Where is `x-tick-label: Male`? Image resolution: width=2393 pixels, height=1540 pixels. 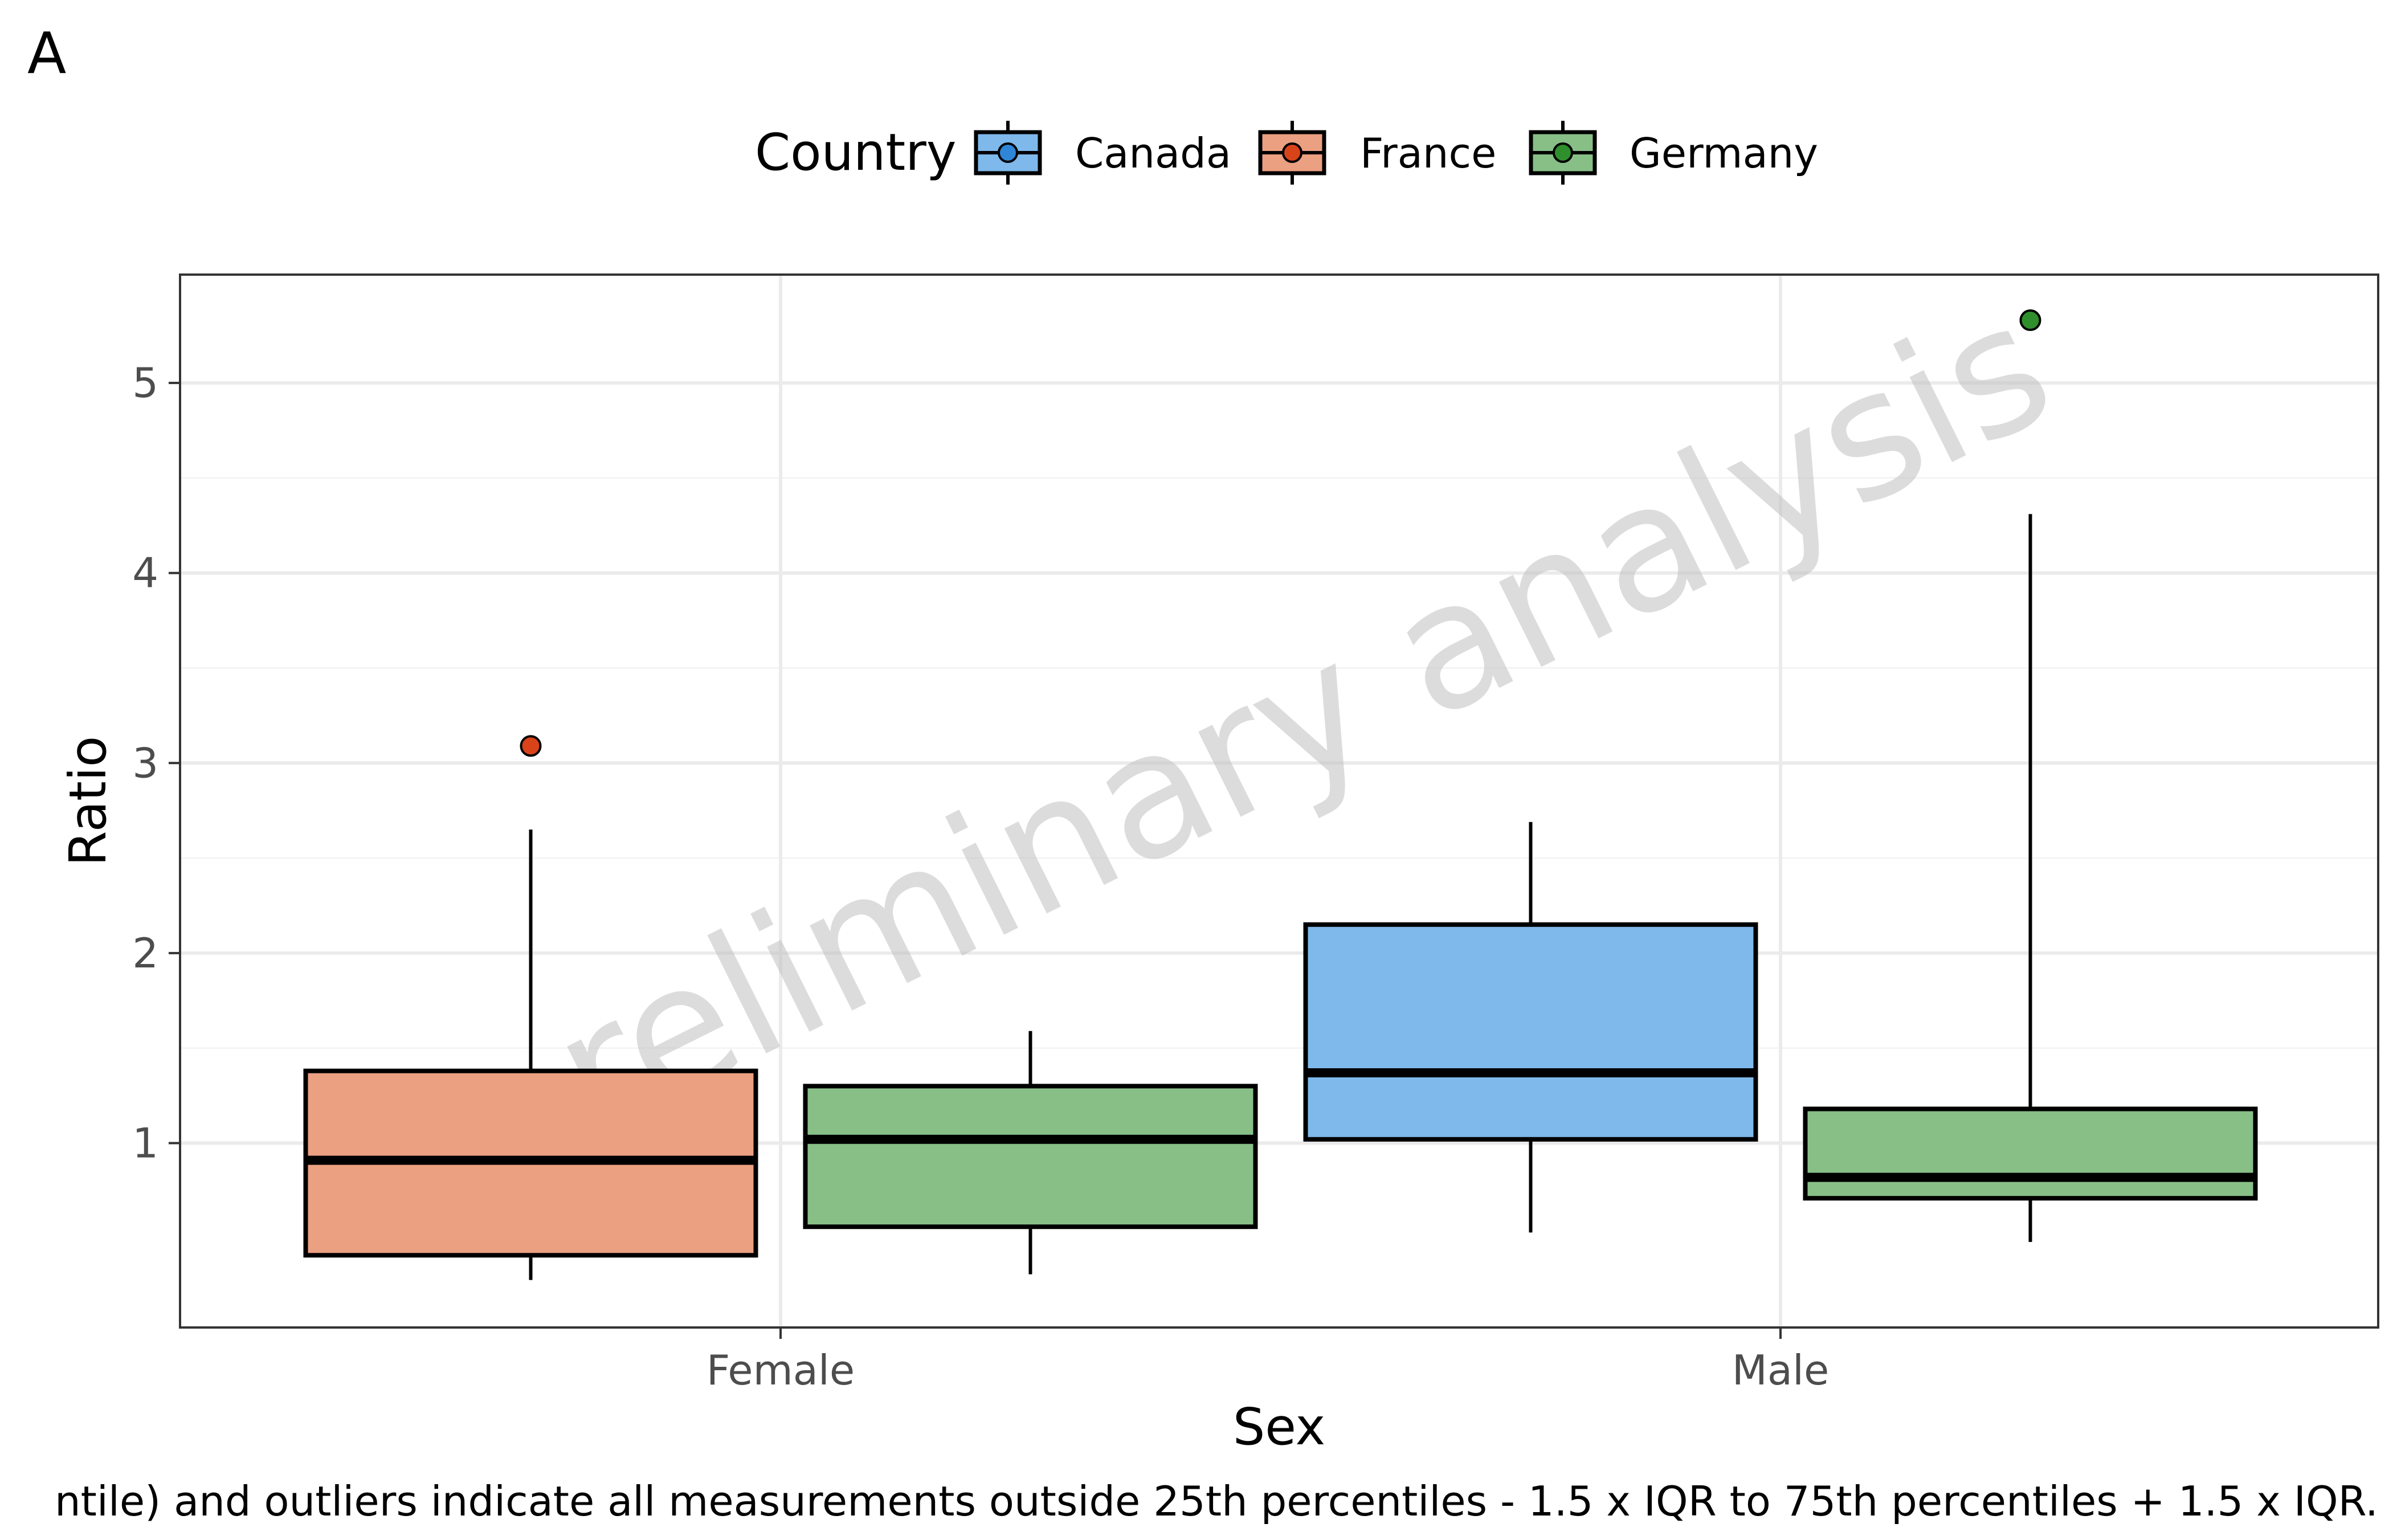 x-tick-label: Male is located at coordinates (1781, 1370).